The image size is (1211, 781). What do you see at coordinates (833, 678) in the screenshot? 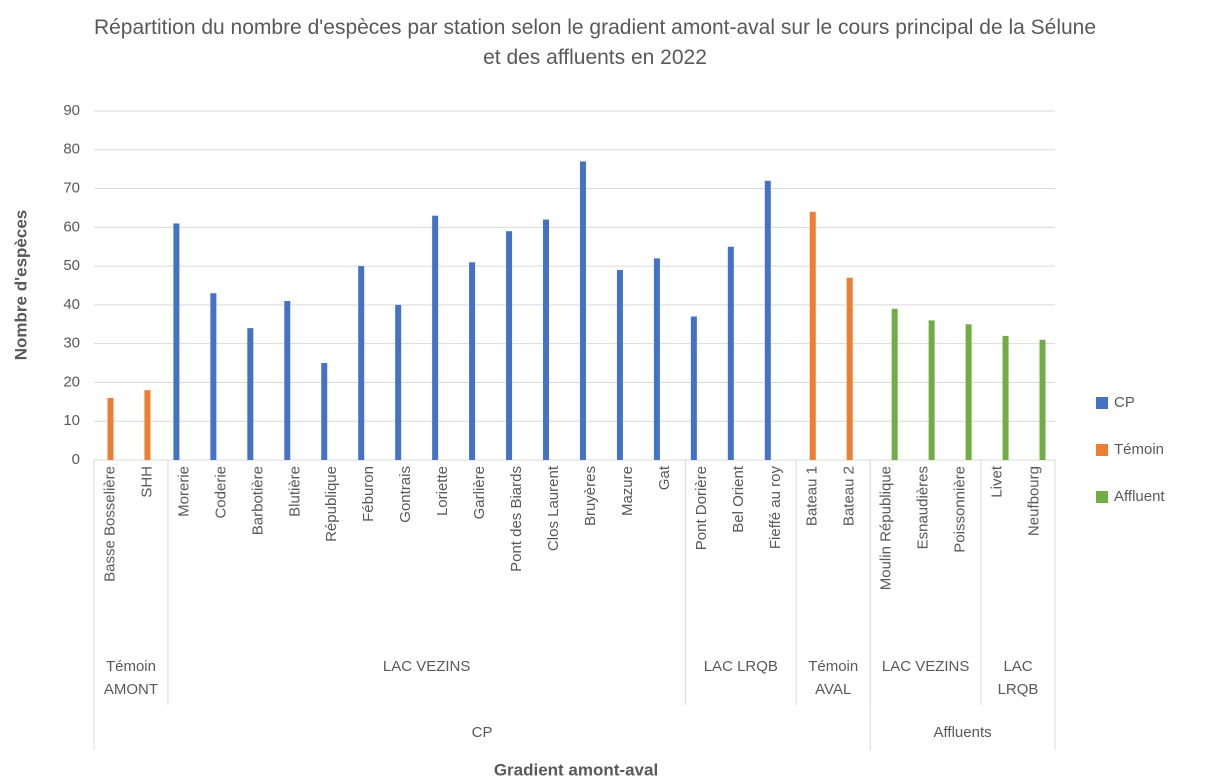
I see `category-group-label: Témoin AVAL` at bounding box center [833, 678].